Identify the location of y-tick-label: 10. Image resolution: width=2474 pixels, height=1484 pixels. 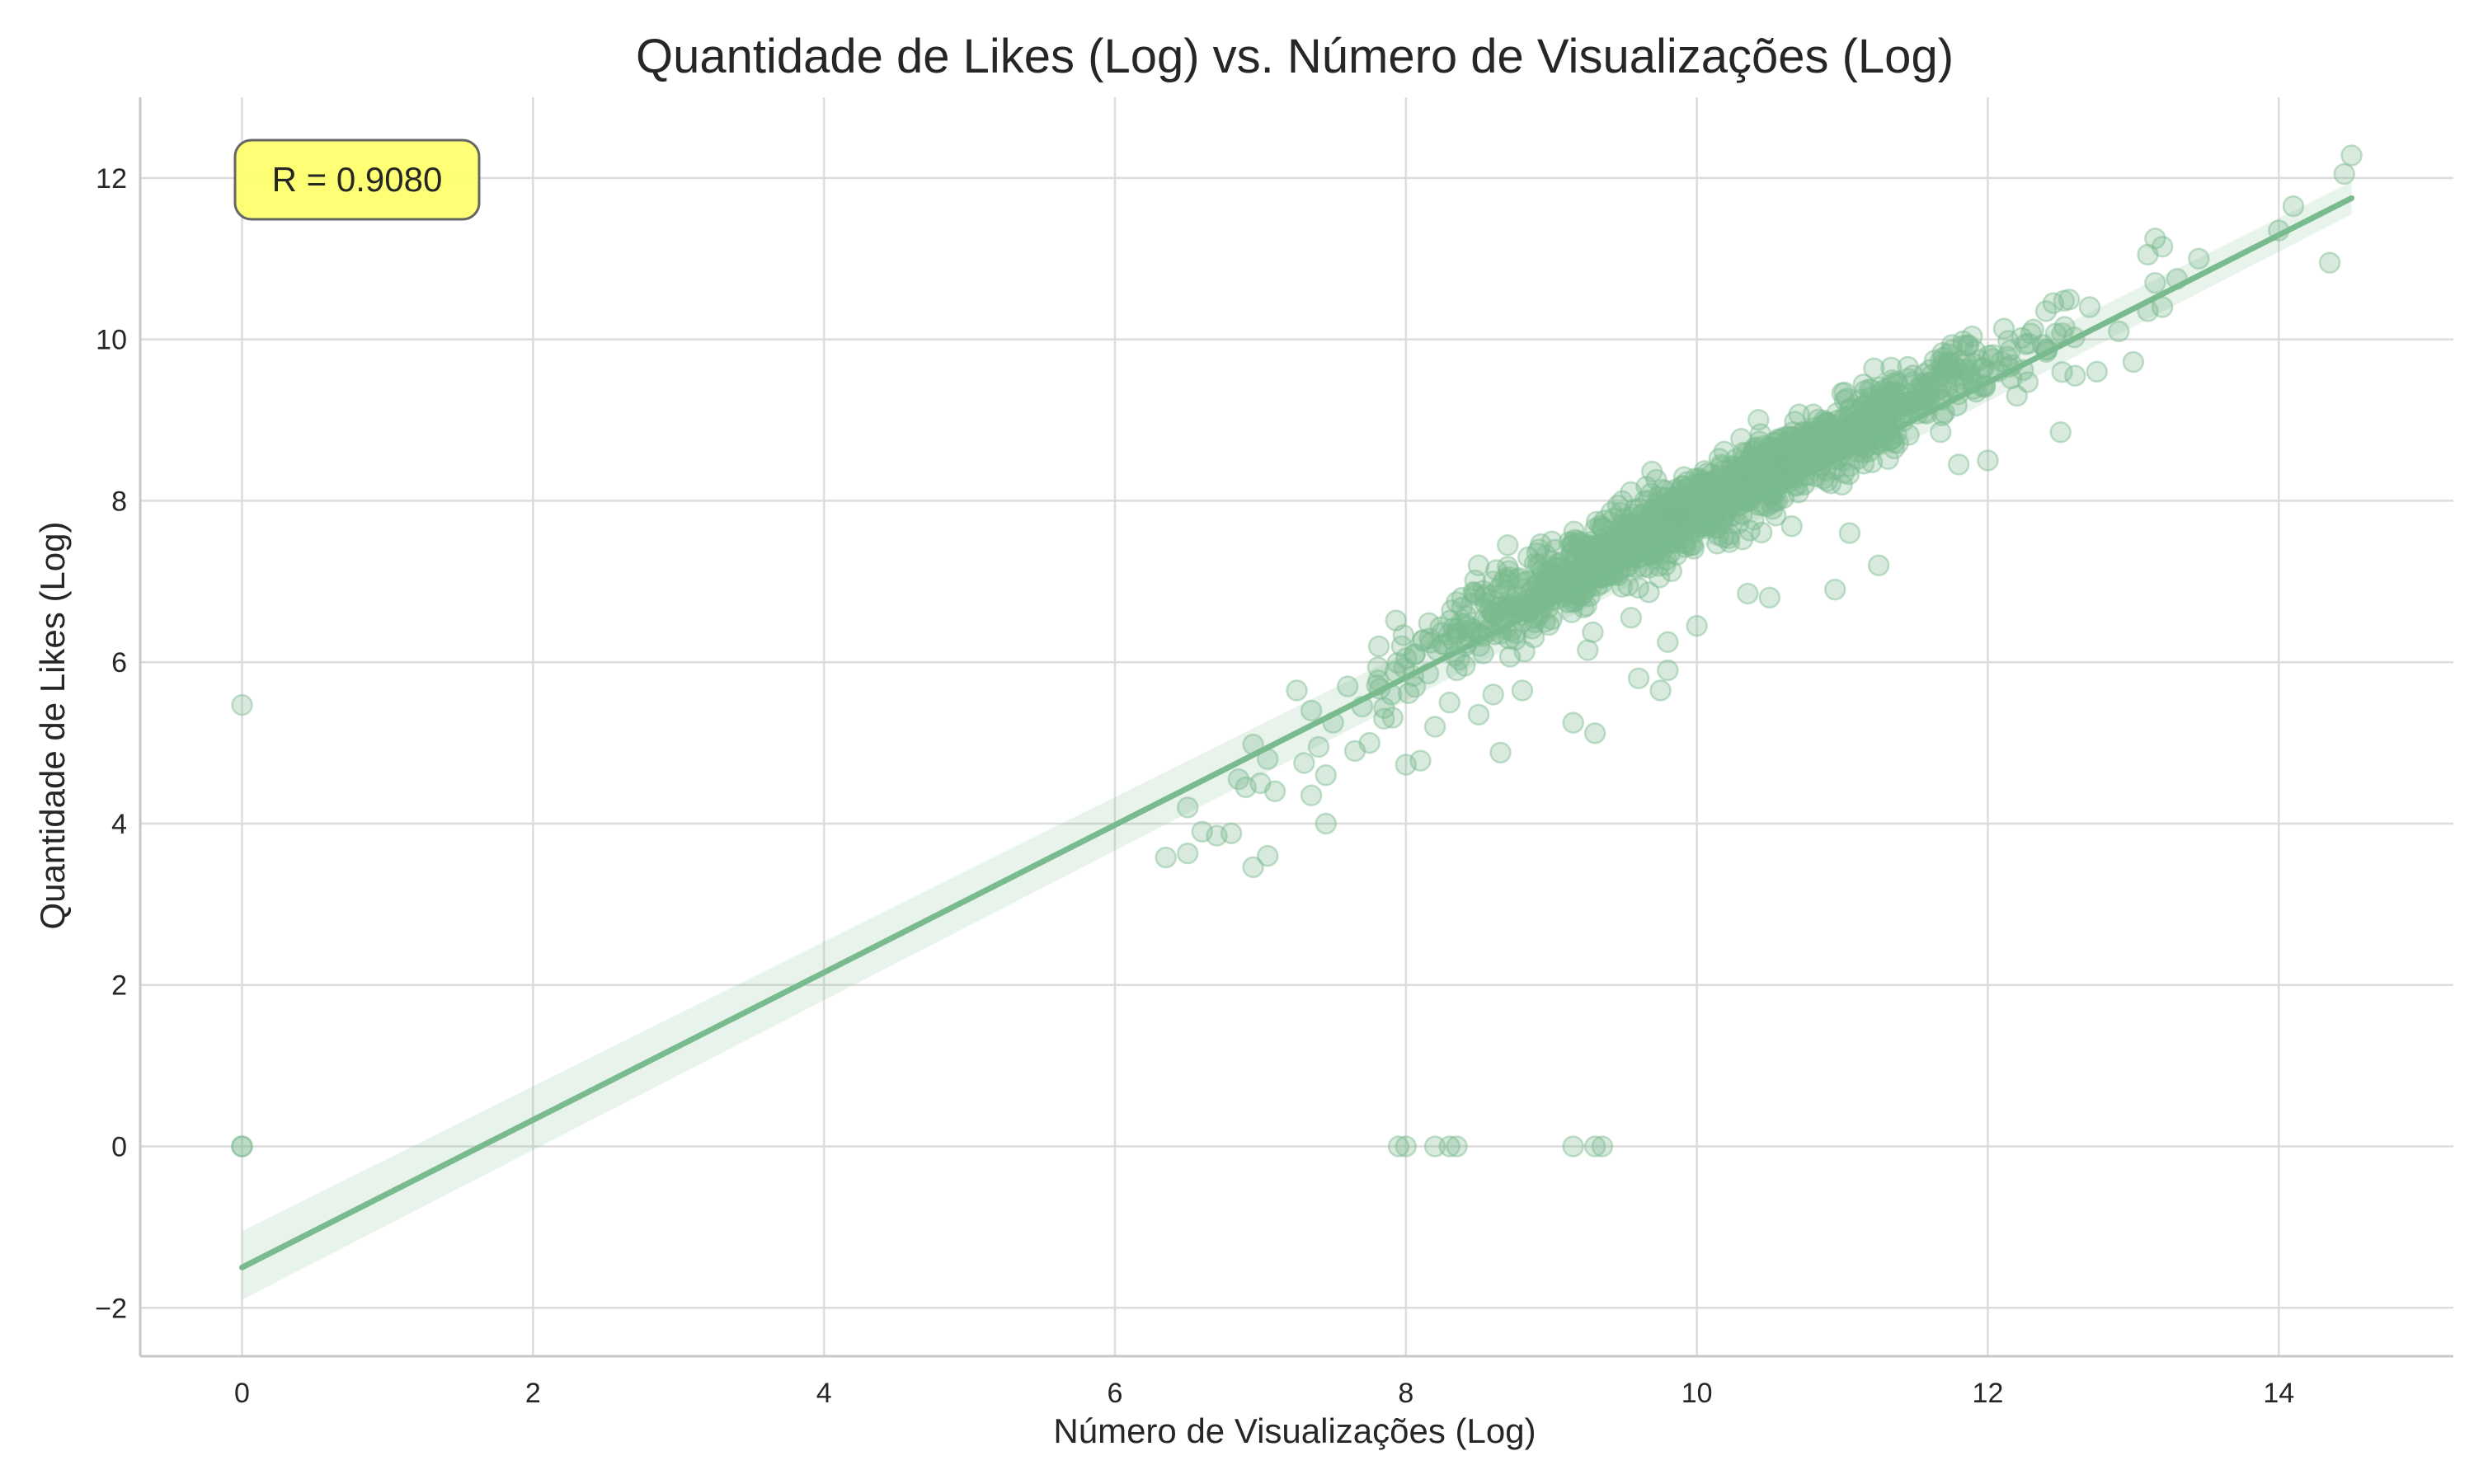
(111, 340).